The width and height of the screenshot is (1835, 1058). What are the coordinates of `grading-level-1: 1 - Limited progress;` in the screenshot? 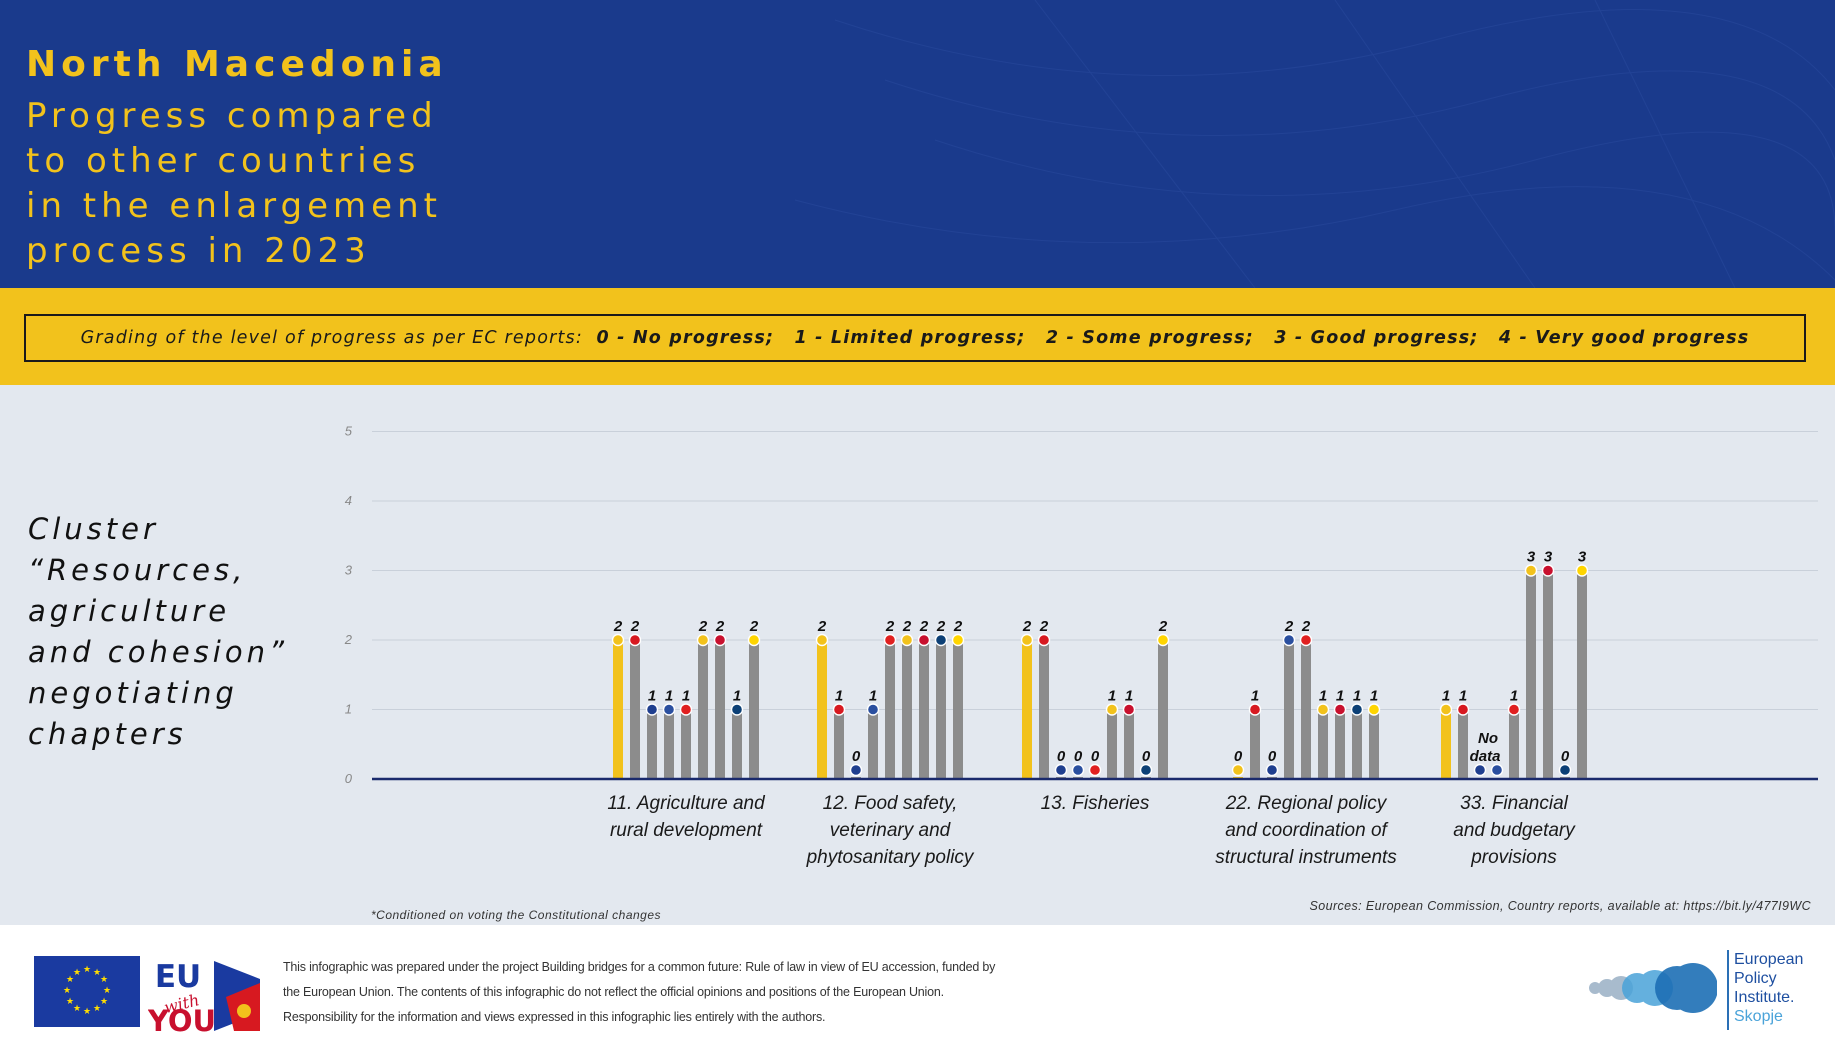 It's located at (910, 338).